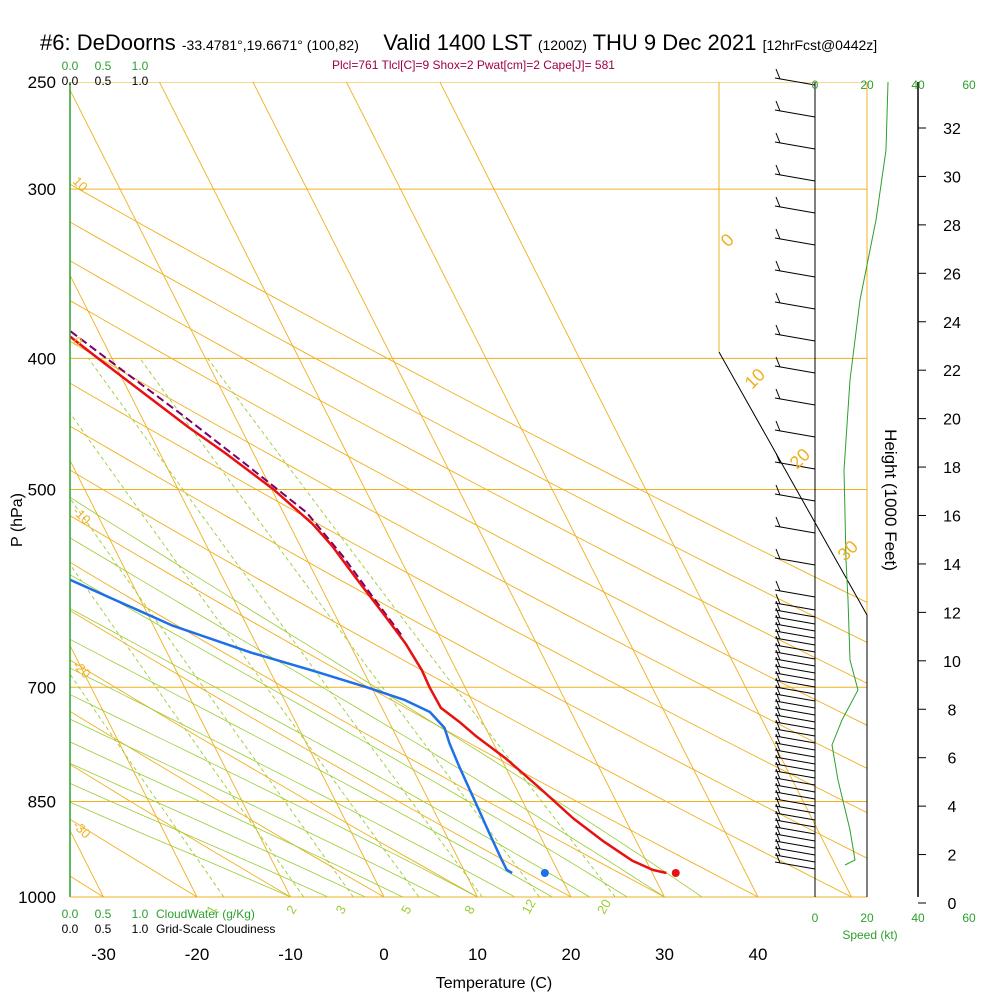  Describe the element at coordinates (869, 935) in the screenshot. I see `speed-axis-title: Speed (kt)` at that location.